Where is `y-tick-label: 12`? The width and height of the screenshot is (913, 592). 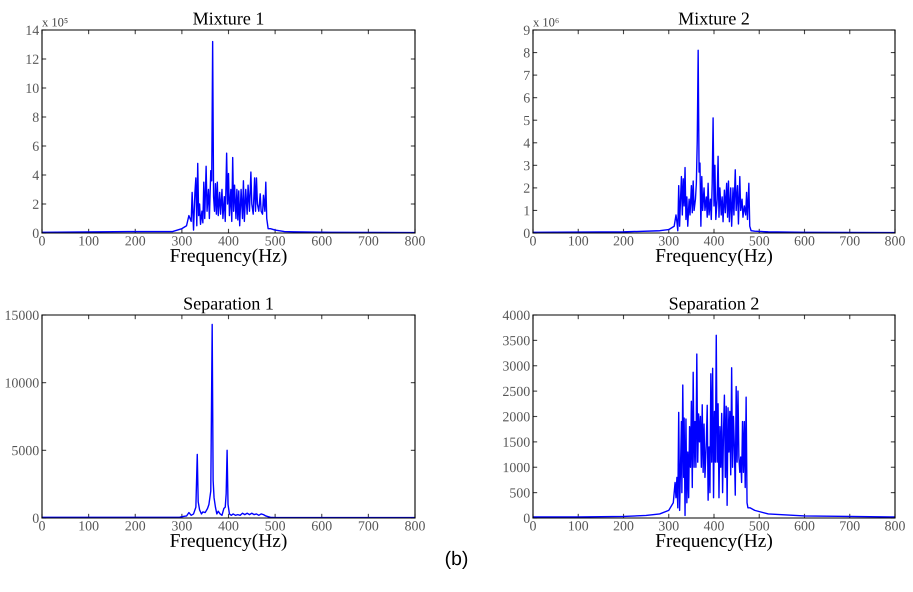 y-tick-label: 12 is located at coordinates (32, 59).